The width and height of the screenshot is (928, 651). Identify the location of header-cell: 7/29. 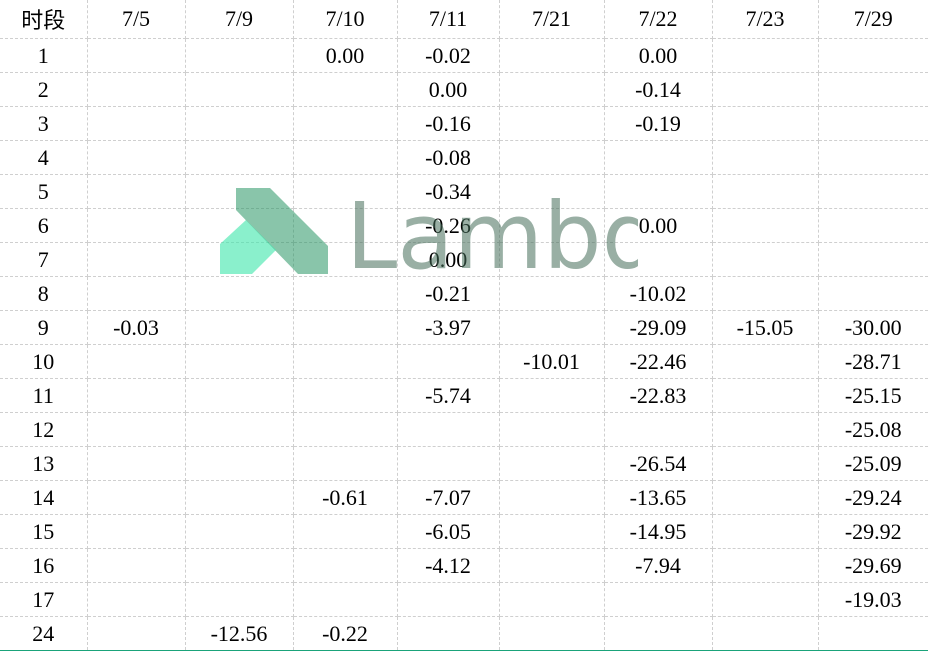
(873, 19).